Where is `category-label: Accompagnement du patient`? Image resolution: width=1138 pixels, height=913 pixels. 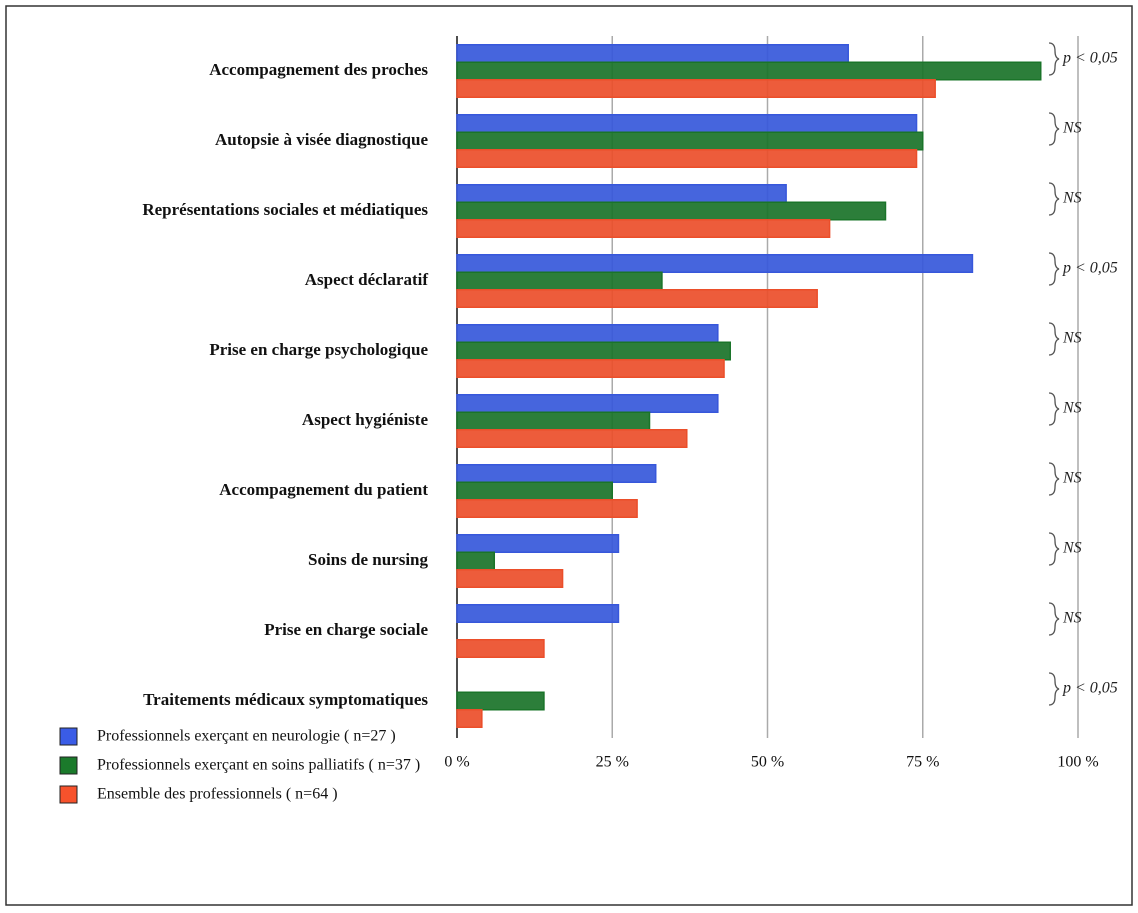 category-label: Accompagnement du patient is located at coordinates (323, 489).